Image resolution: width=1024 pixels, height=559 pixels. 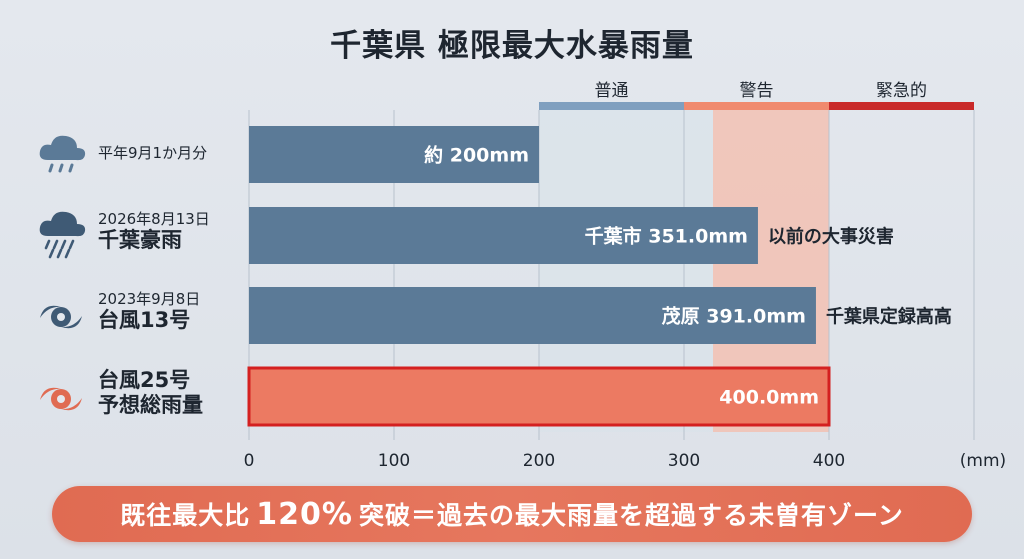 What do you see at coordinates (612, 91) in the screenshot?
I see `zone-label-0: 普通` at bounding box center [612, 91].